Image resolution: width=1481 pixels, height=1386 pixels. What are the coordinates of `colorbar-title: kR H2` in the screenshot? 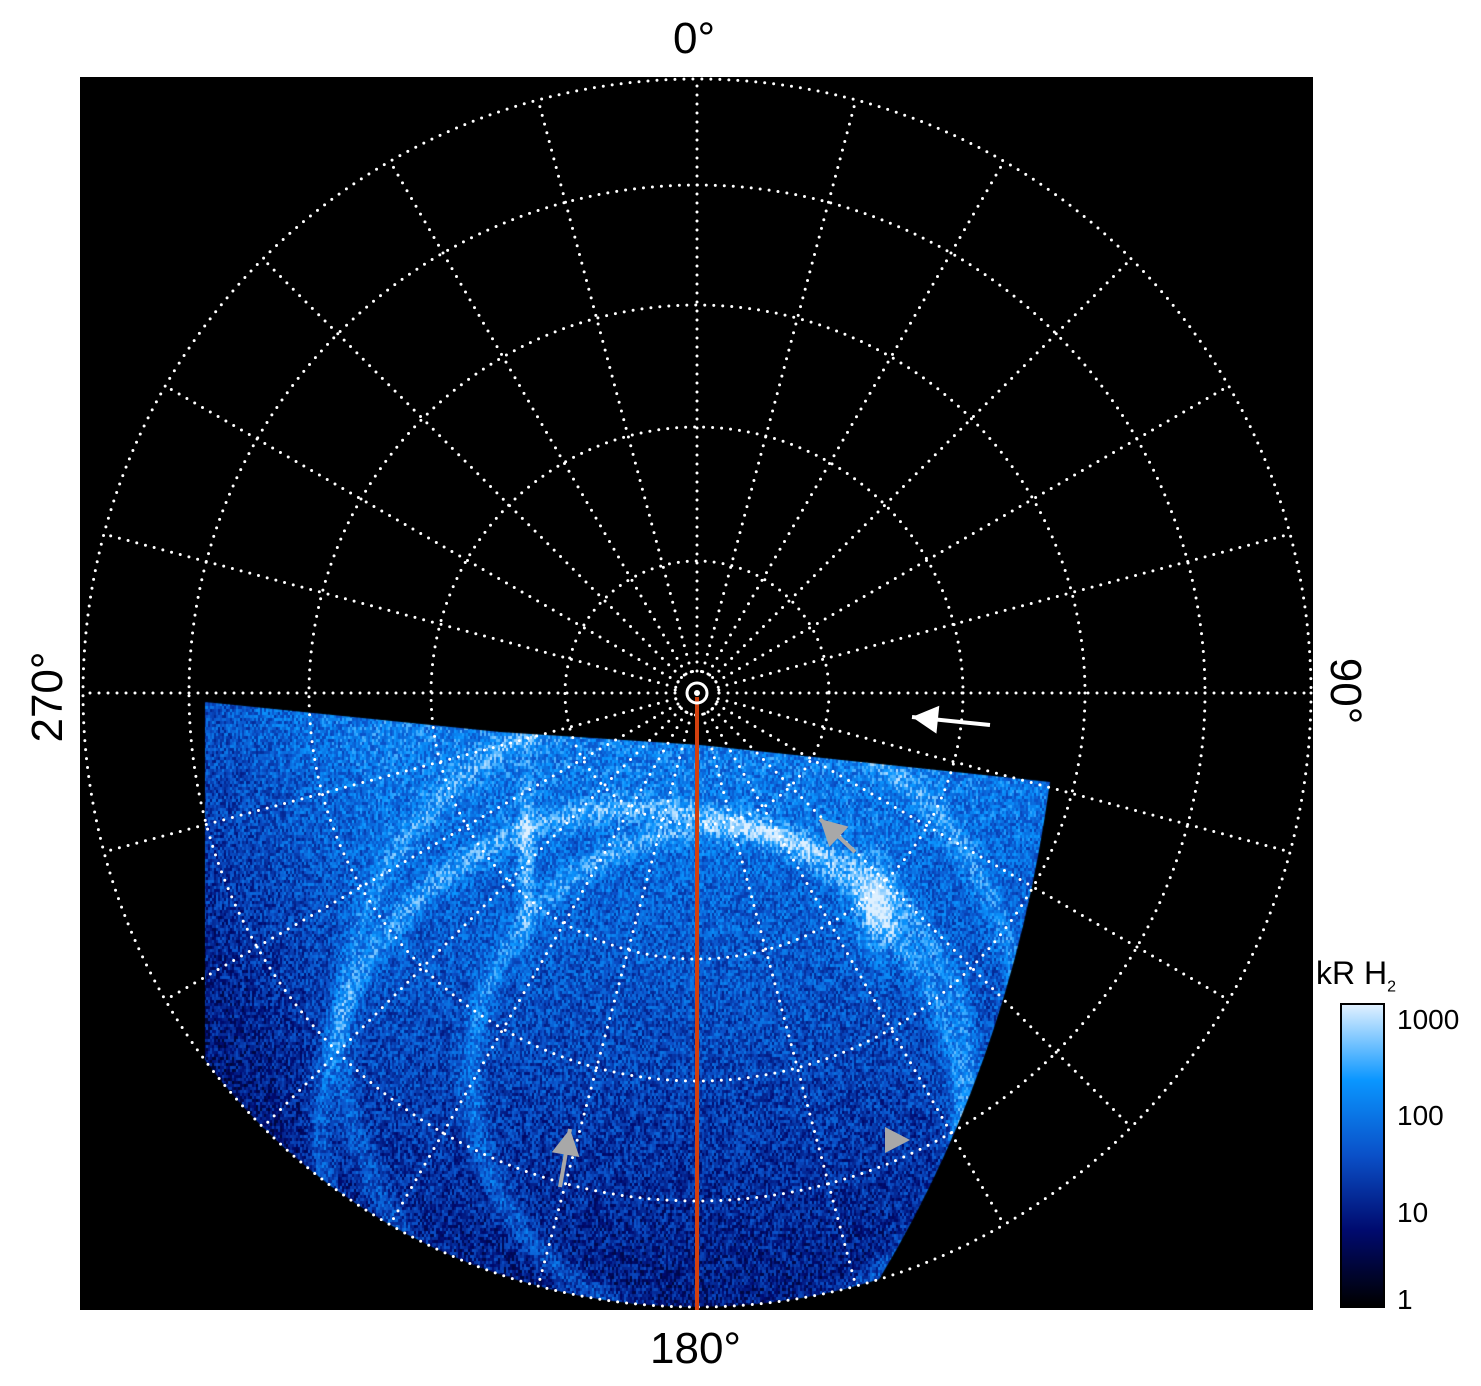 It's located at (1356, 975).